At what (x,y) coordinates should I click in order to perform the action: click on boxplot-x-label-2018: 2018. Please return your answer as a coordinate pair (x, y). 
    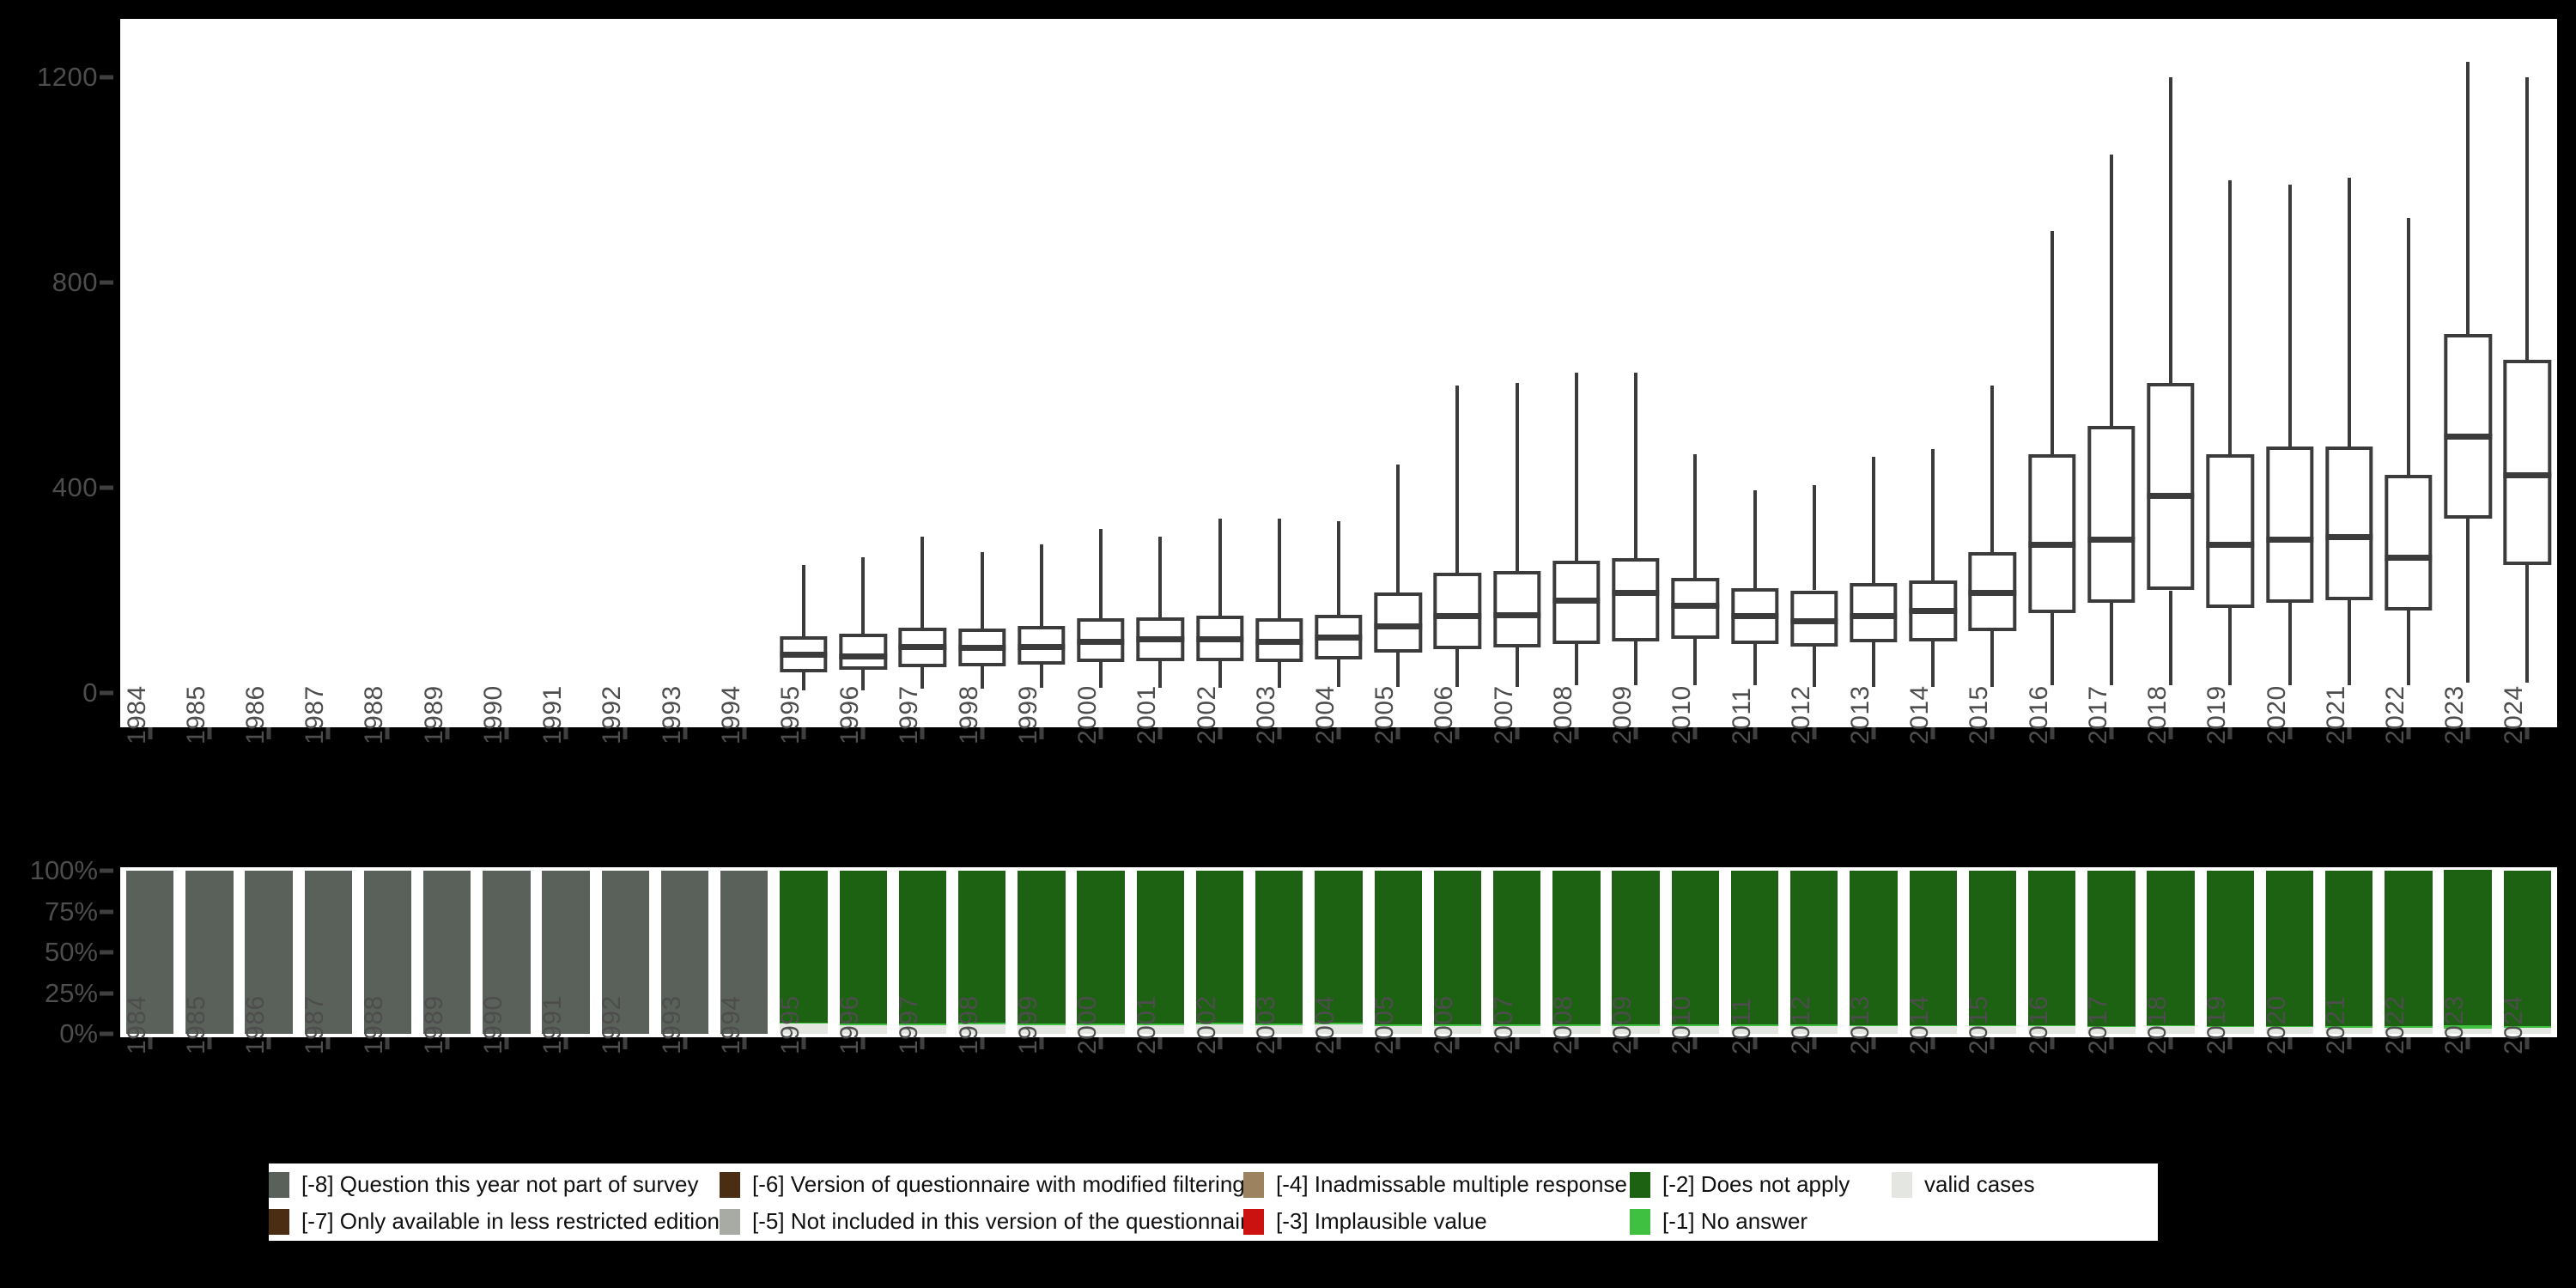
    Looking at the image, I should click on (2157, 715).